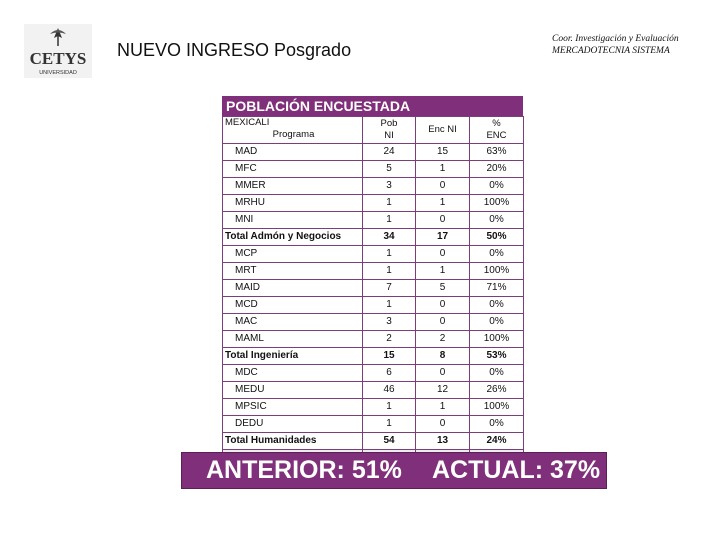 The height and width of the screenshot is (540, 720). Describe the element at coordinates (389, 356) in the screenshot. I see `pob-value: 15` at that location.